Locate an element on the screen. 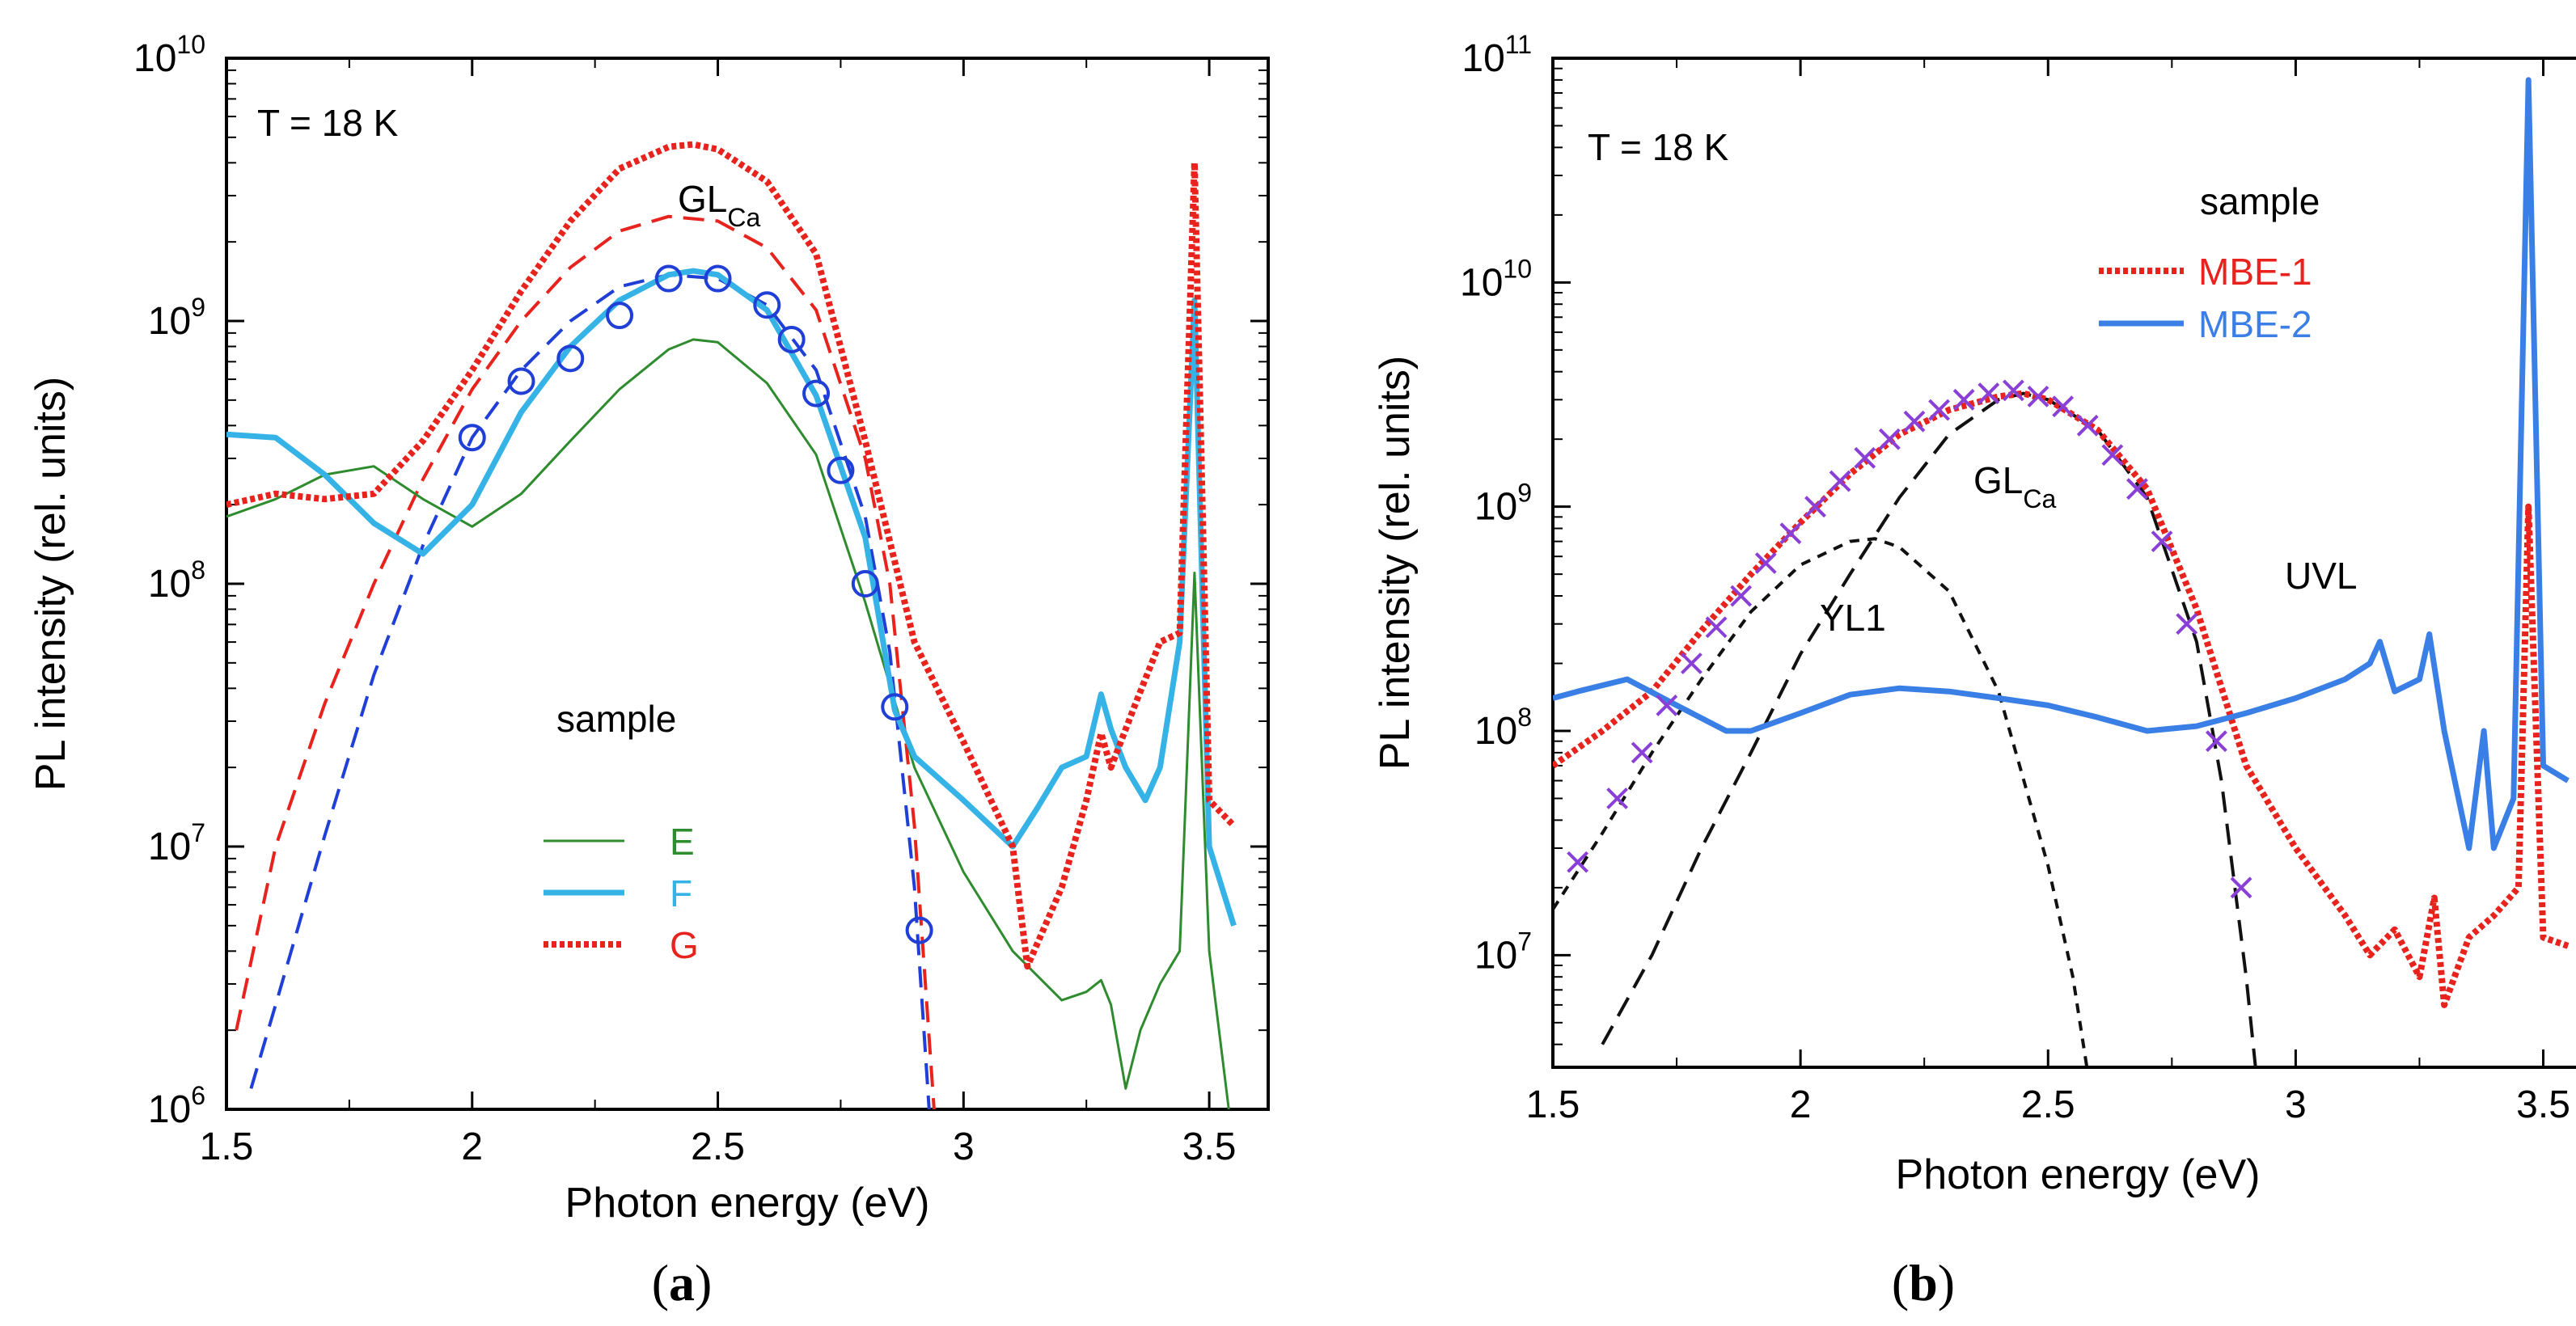 This screenshot has height=1326, width=2576. panel-b-markers is located at coordinates (1910, 639).